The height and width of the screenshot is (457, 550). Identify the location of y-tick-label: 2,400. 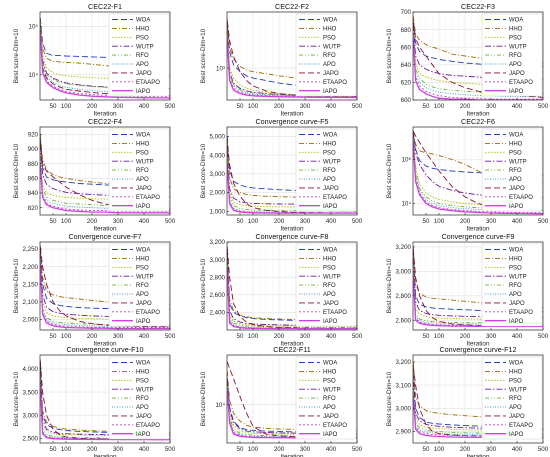
(218, 313).